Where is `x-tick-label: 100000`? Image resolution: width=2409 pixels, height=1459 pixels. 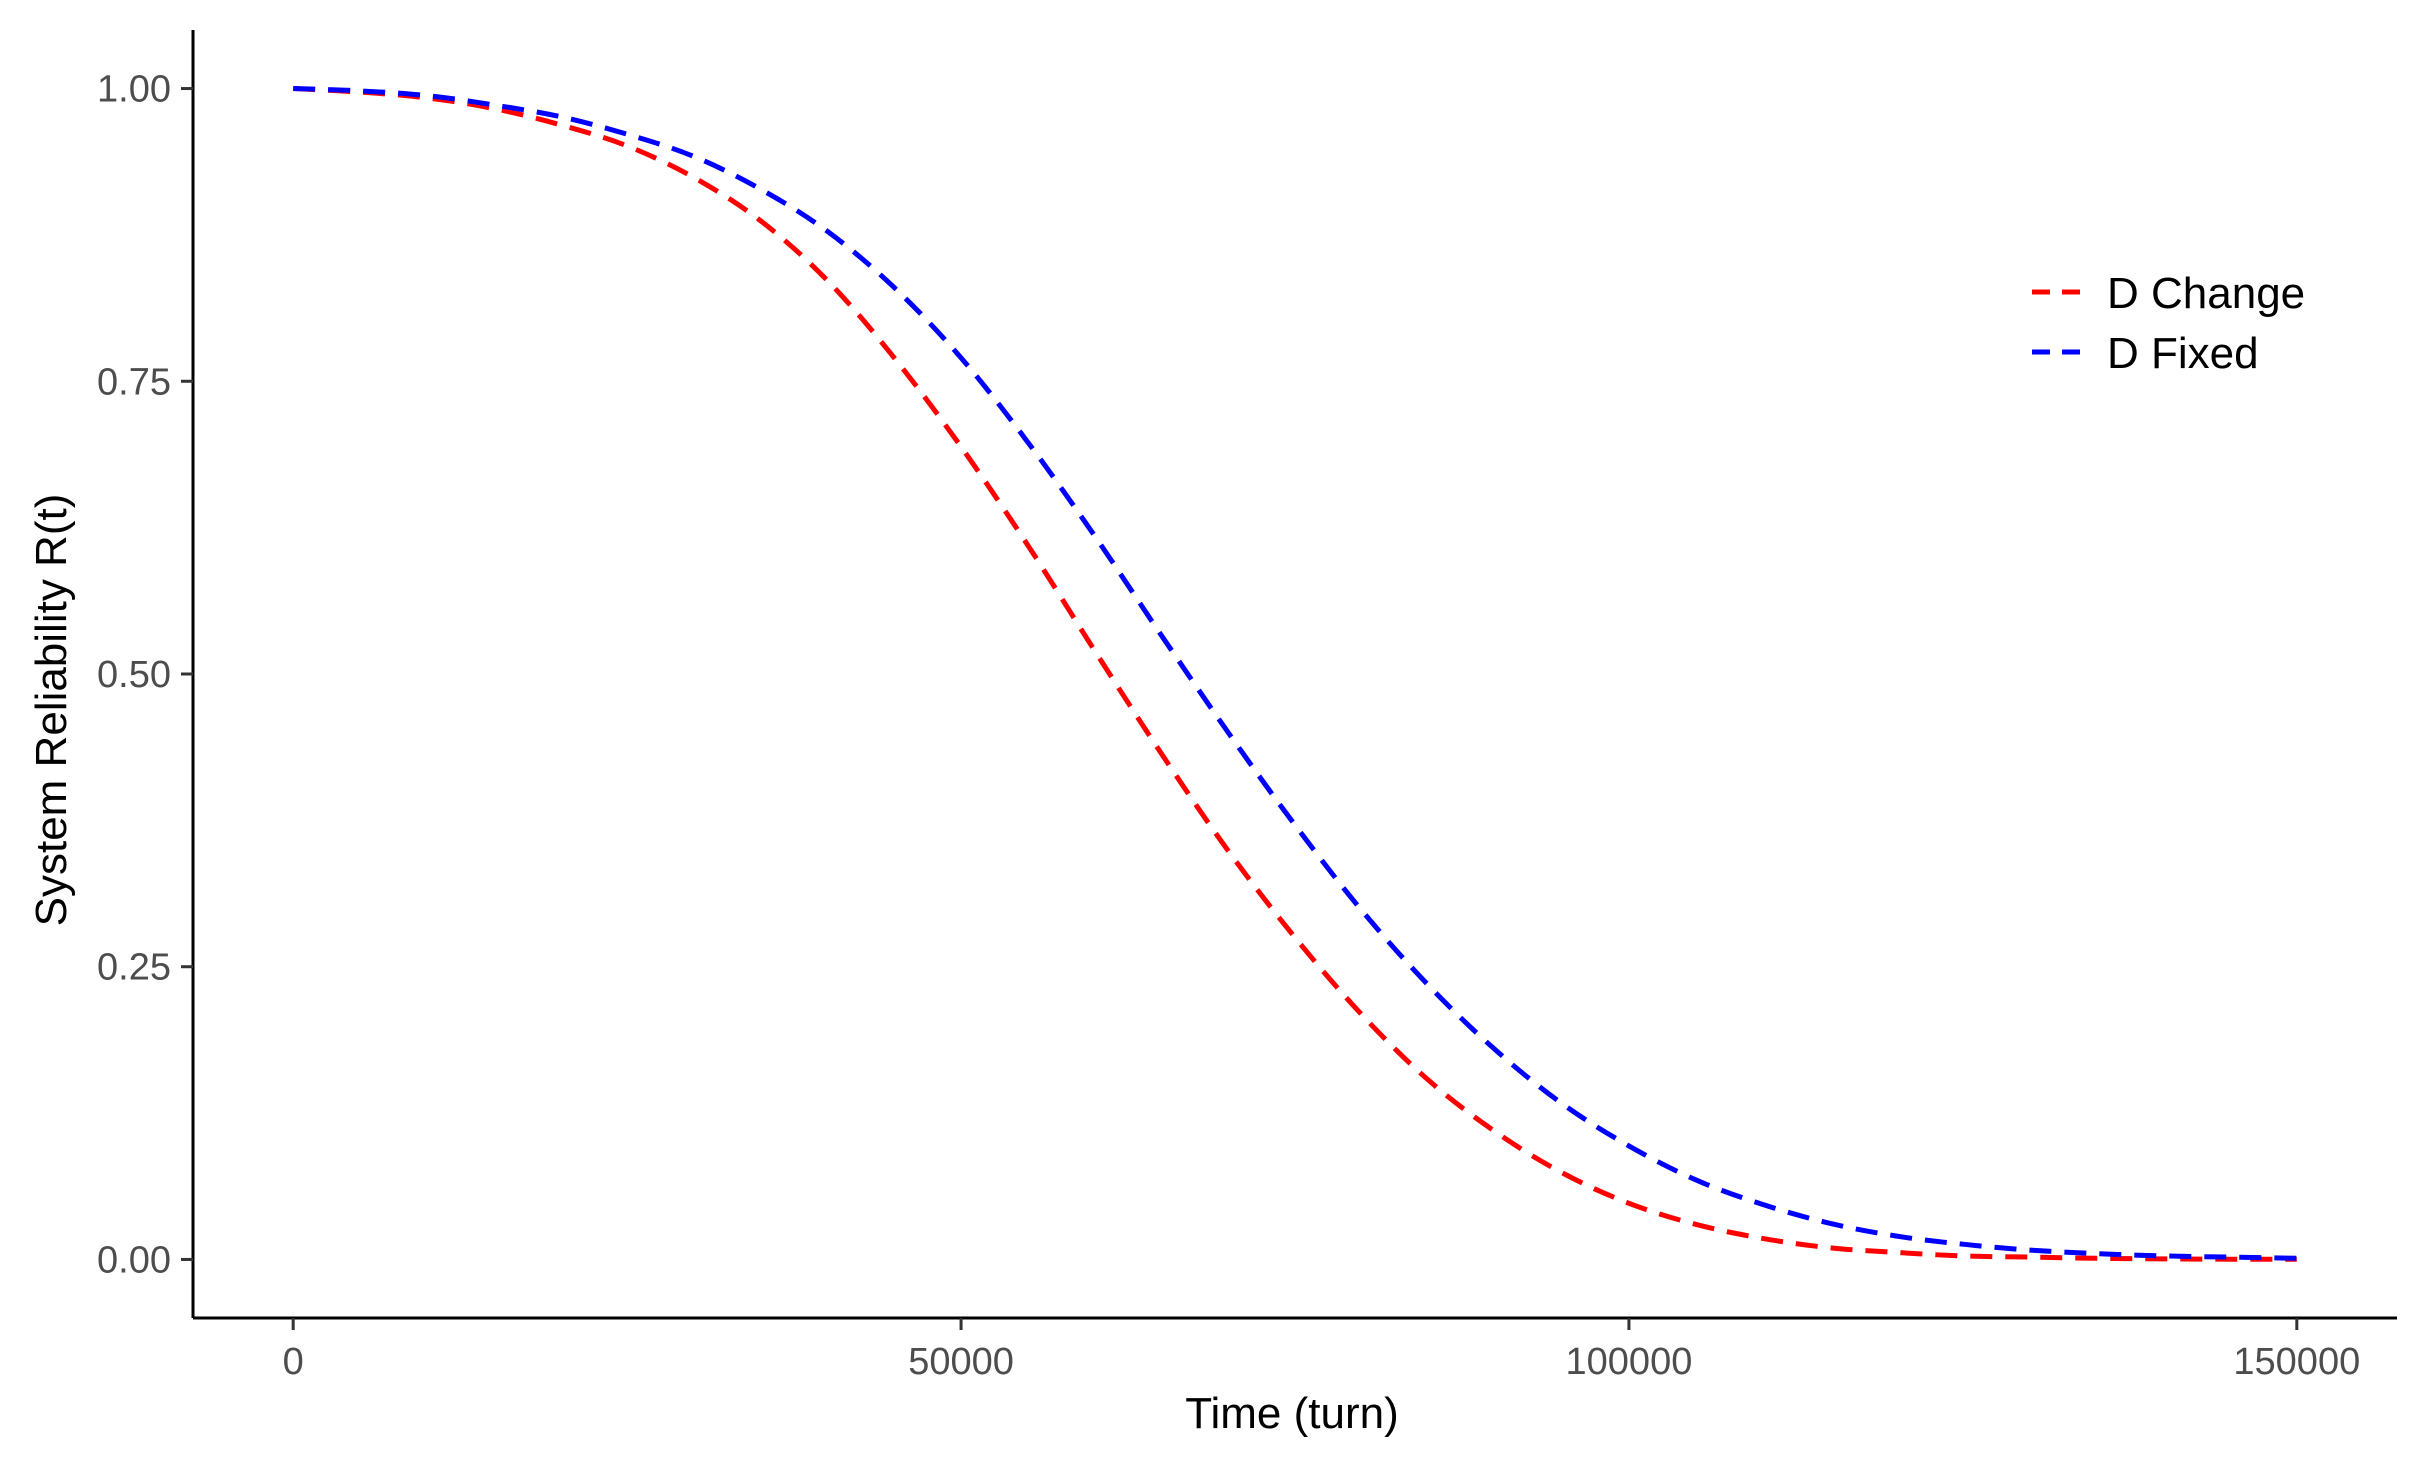 x-tick-label: 100000 is located at coordinates (1629, 1362).